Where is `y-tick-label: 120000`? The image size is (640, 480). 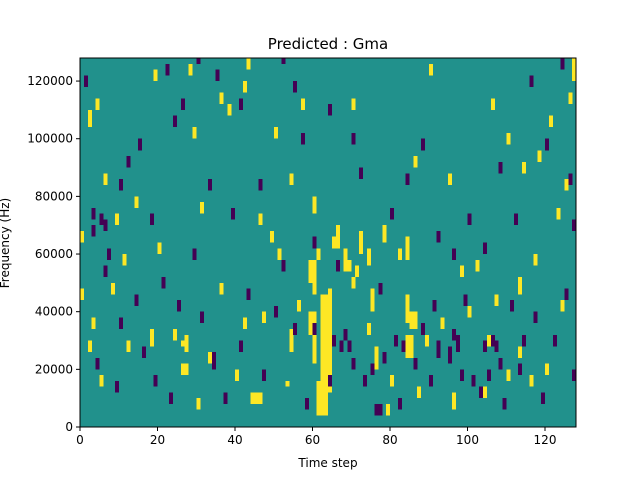
y-tick-label: 120000 is located at coordinates (50, 81).